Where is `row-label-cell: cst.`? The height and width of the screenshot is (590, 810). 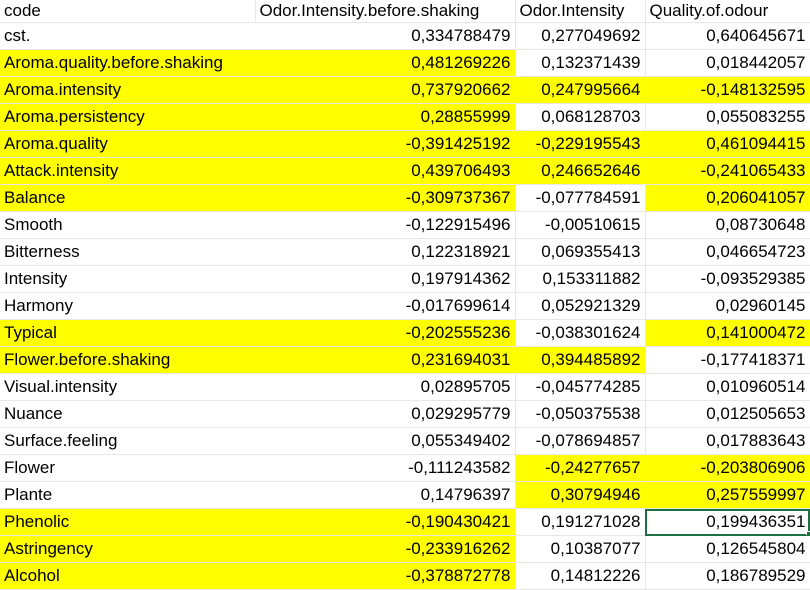 row-label-cell: cst. is located at coordinates (127, 36).